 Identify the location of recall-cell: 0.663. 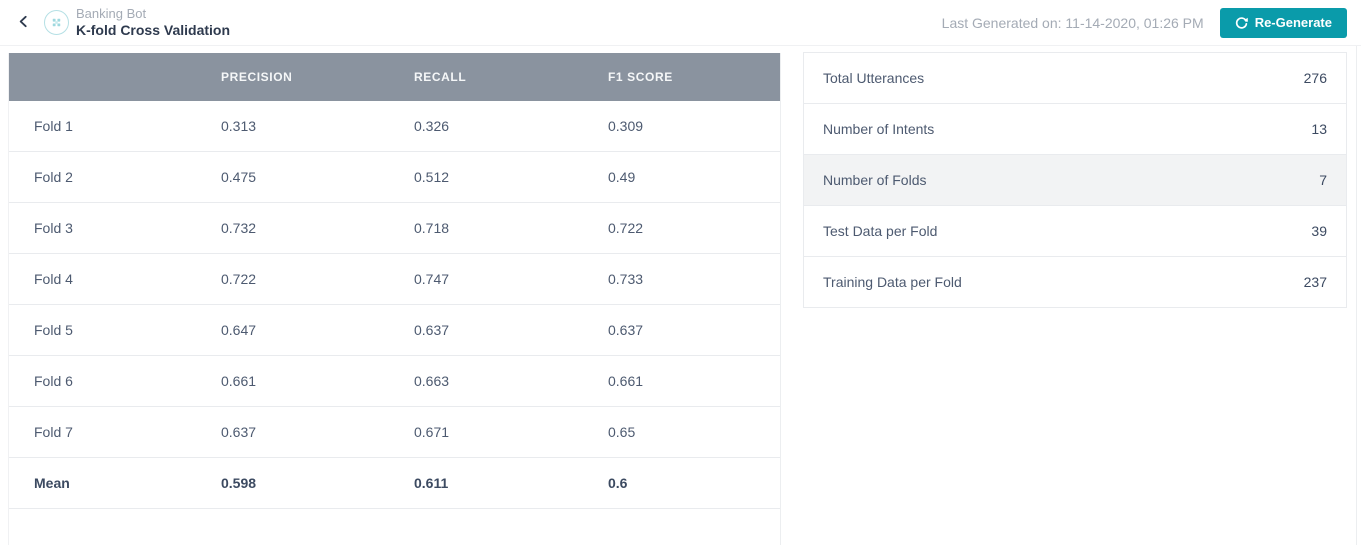
(432, 381).